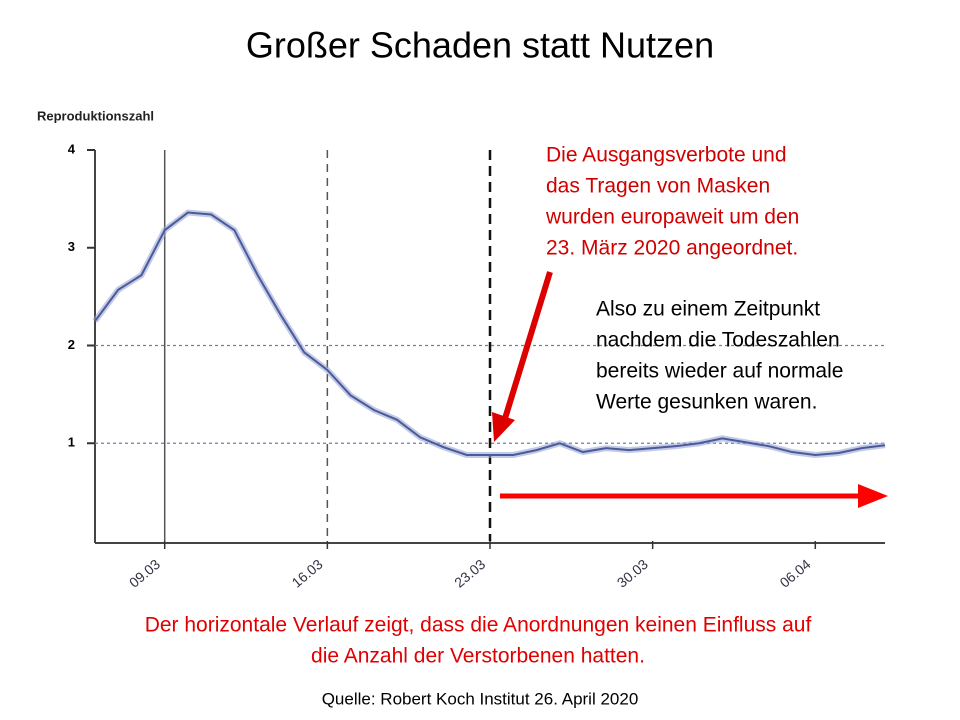 This screenshot has height=720, width=960. What do you see at coordinates (307, 573) in the screenshot?
I see `x-tick-label: 16.03` at bounding box center [307, 573].